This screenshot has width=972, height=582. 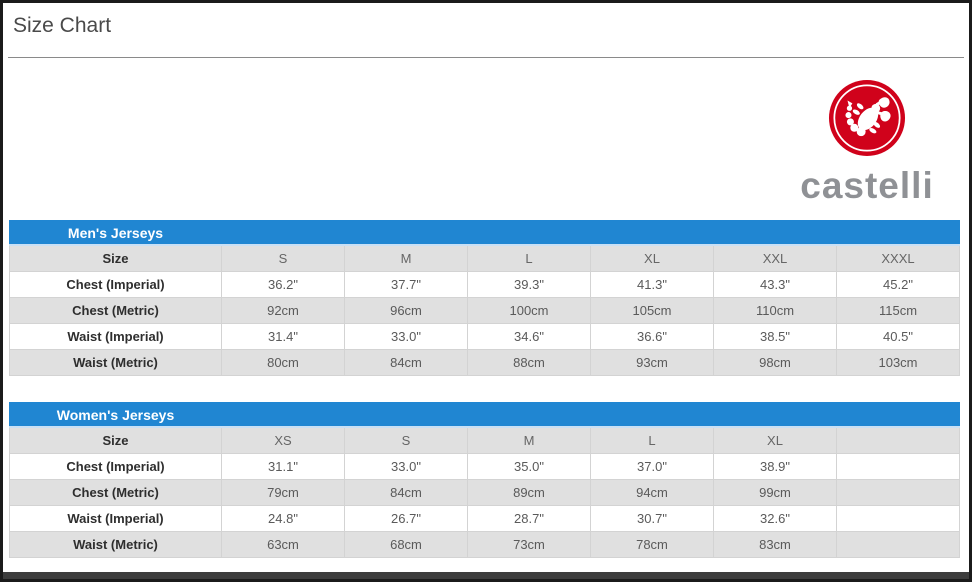 What do you see at coordinates (775, 284) in the screenshot?
I see `value-cell: 43.3"` at bounding box center [775, 284].